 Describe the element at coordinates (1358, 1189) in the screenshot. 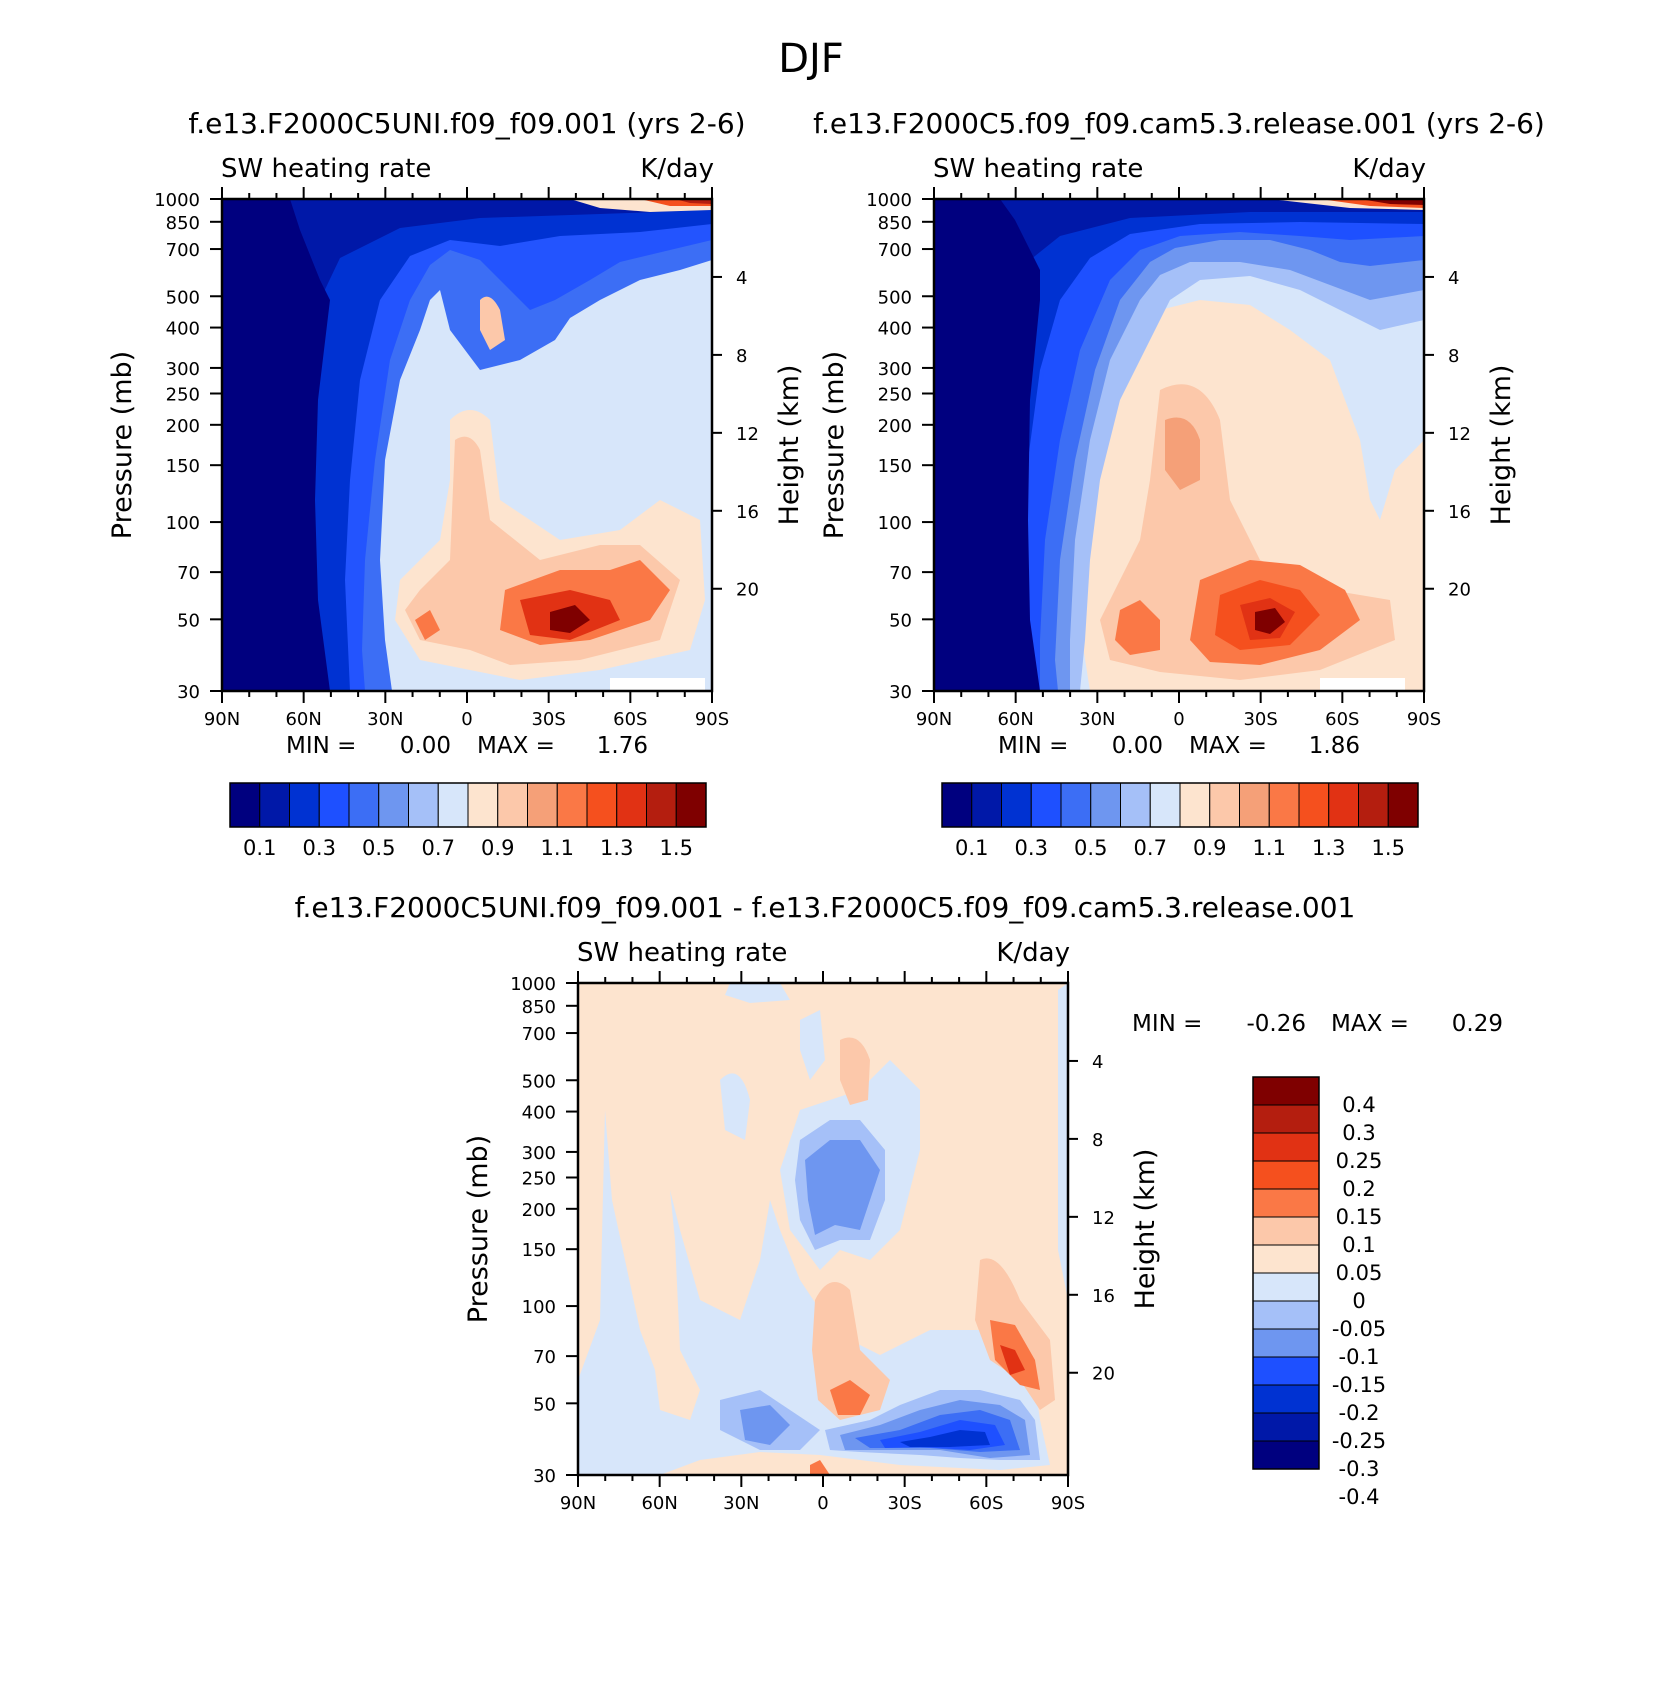

I see `colorbar-label: 0.2` at that location.